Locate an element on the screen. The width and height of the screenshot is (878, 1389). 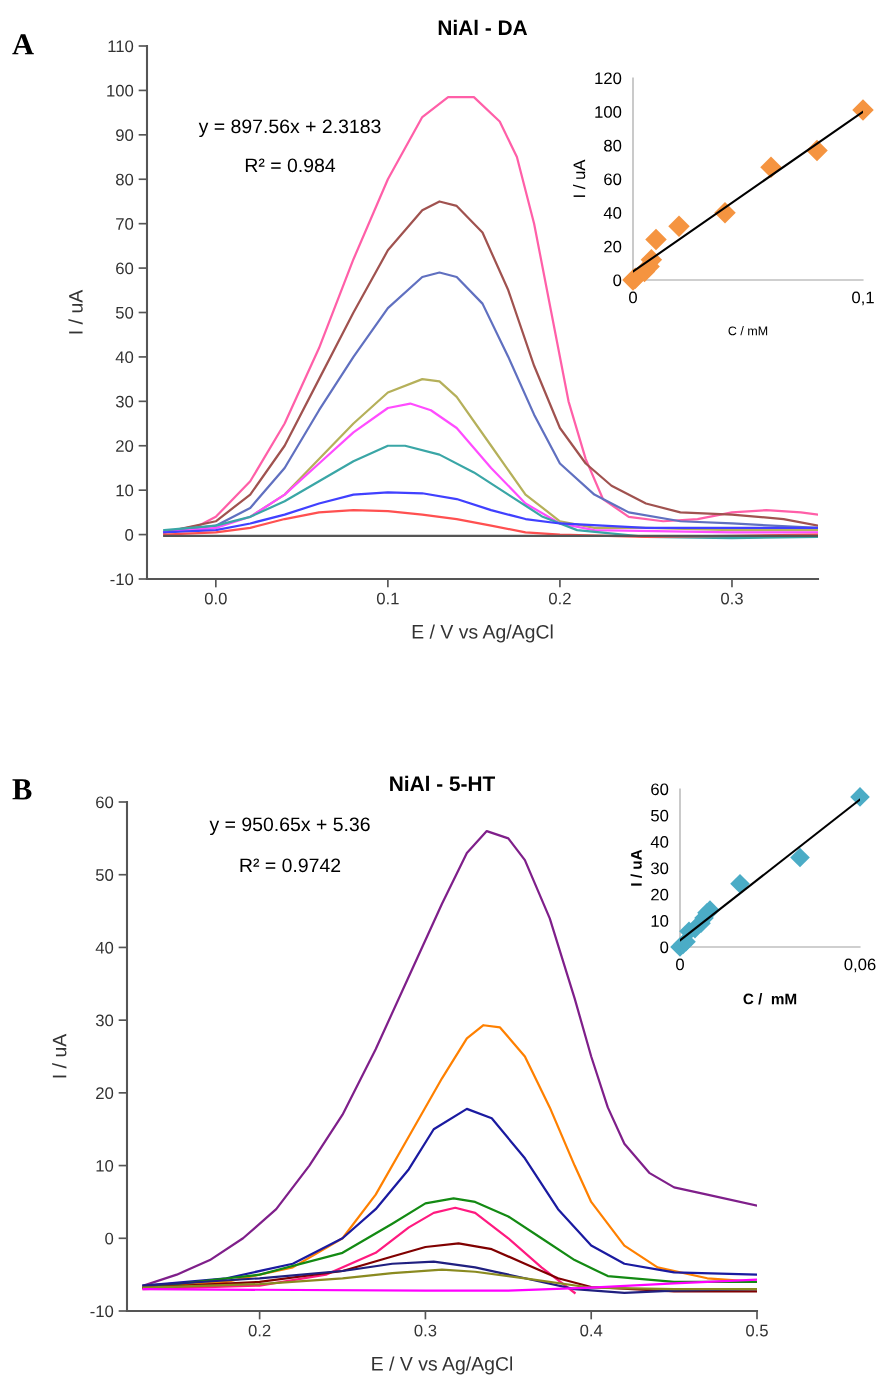
x-tick-label: 0.5 is located at coordinates (757, 1330).